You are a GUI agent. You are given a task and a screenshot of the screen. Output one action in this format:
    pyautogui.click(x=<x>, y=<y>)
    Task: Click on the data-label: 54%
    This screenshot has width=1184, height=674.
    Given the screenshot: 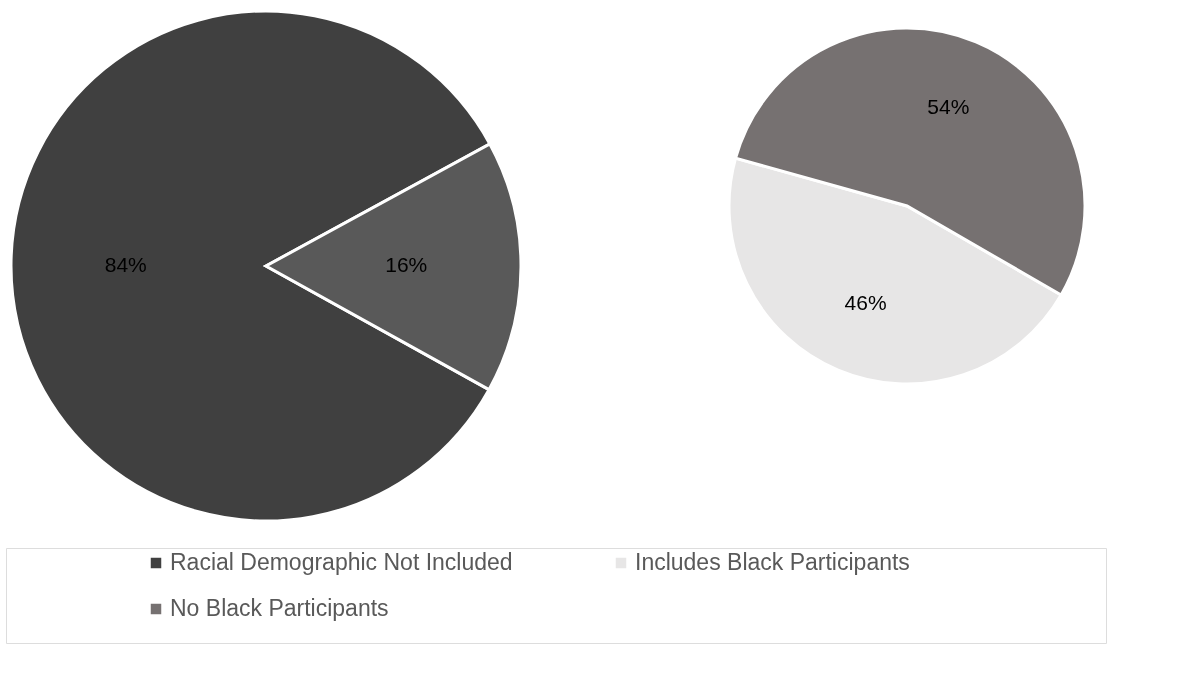 What is the action you would take?
    pyautogui.click(x=948, y=106)
    